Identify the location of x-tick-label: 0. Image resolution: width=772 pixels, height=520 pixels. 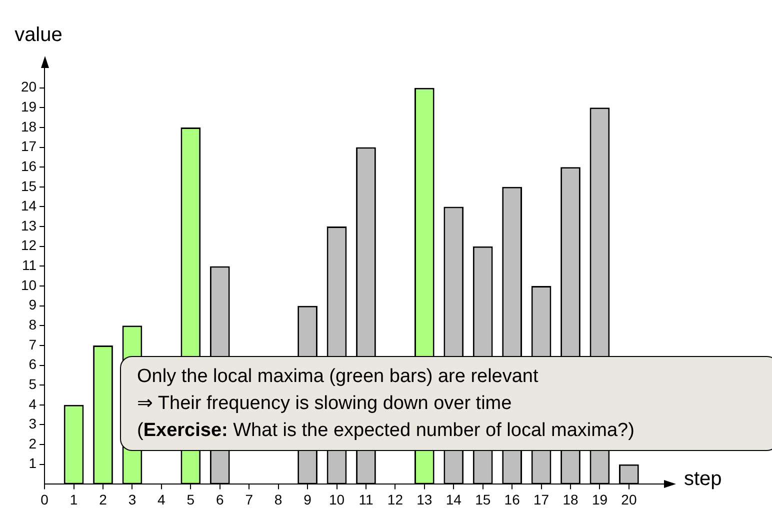
(44, 499).